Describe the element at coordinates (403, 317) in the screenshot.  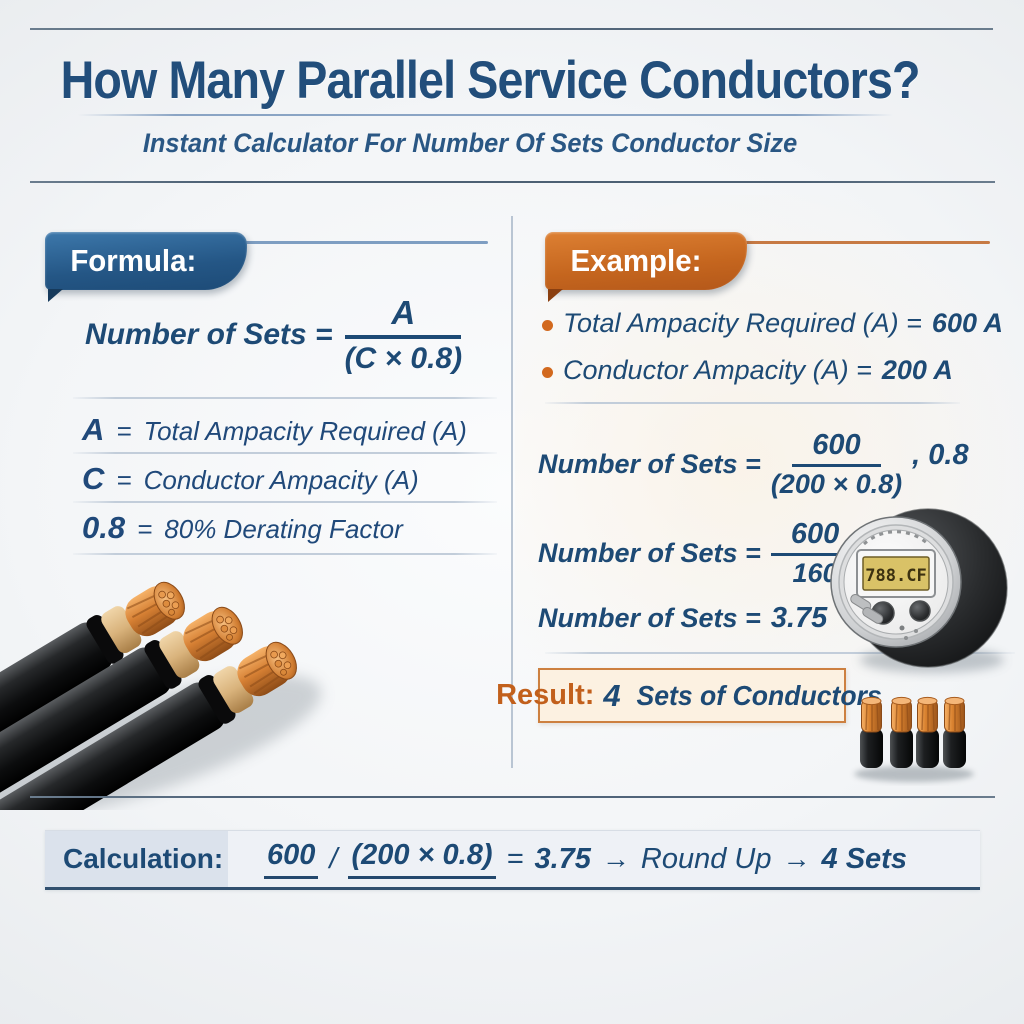
I see `formula-numerator: A` at that location.